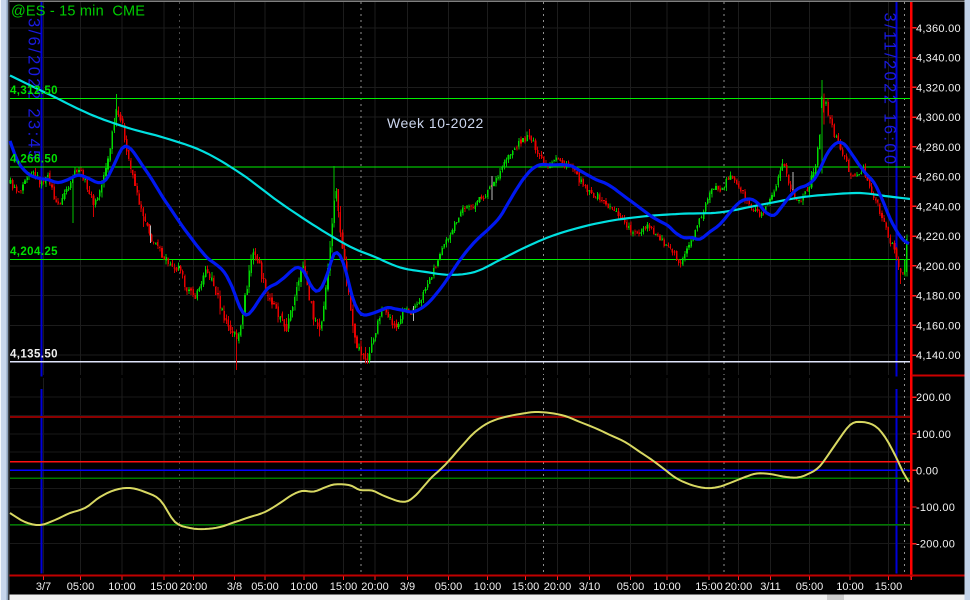 The width and height of the screenshot is (970, 600). I want to click on svg-text: 4,260.00, so click(938, 178).